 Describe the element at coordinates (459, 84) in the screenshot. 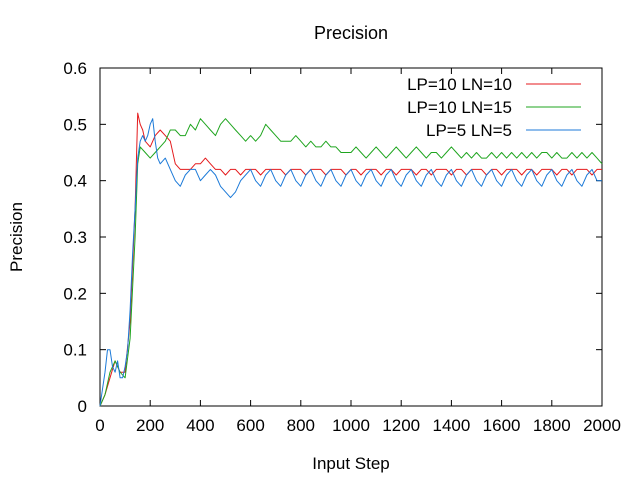

I see `legend-label-1: LP=10 LN=10` at that location.